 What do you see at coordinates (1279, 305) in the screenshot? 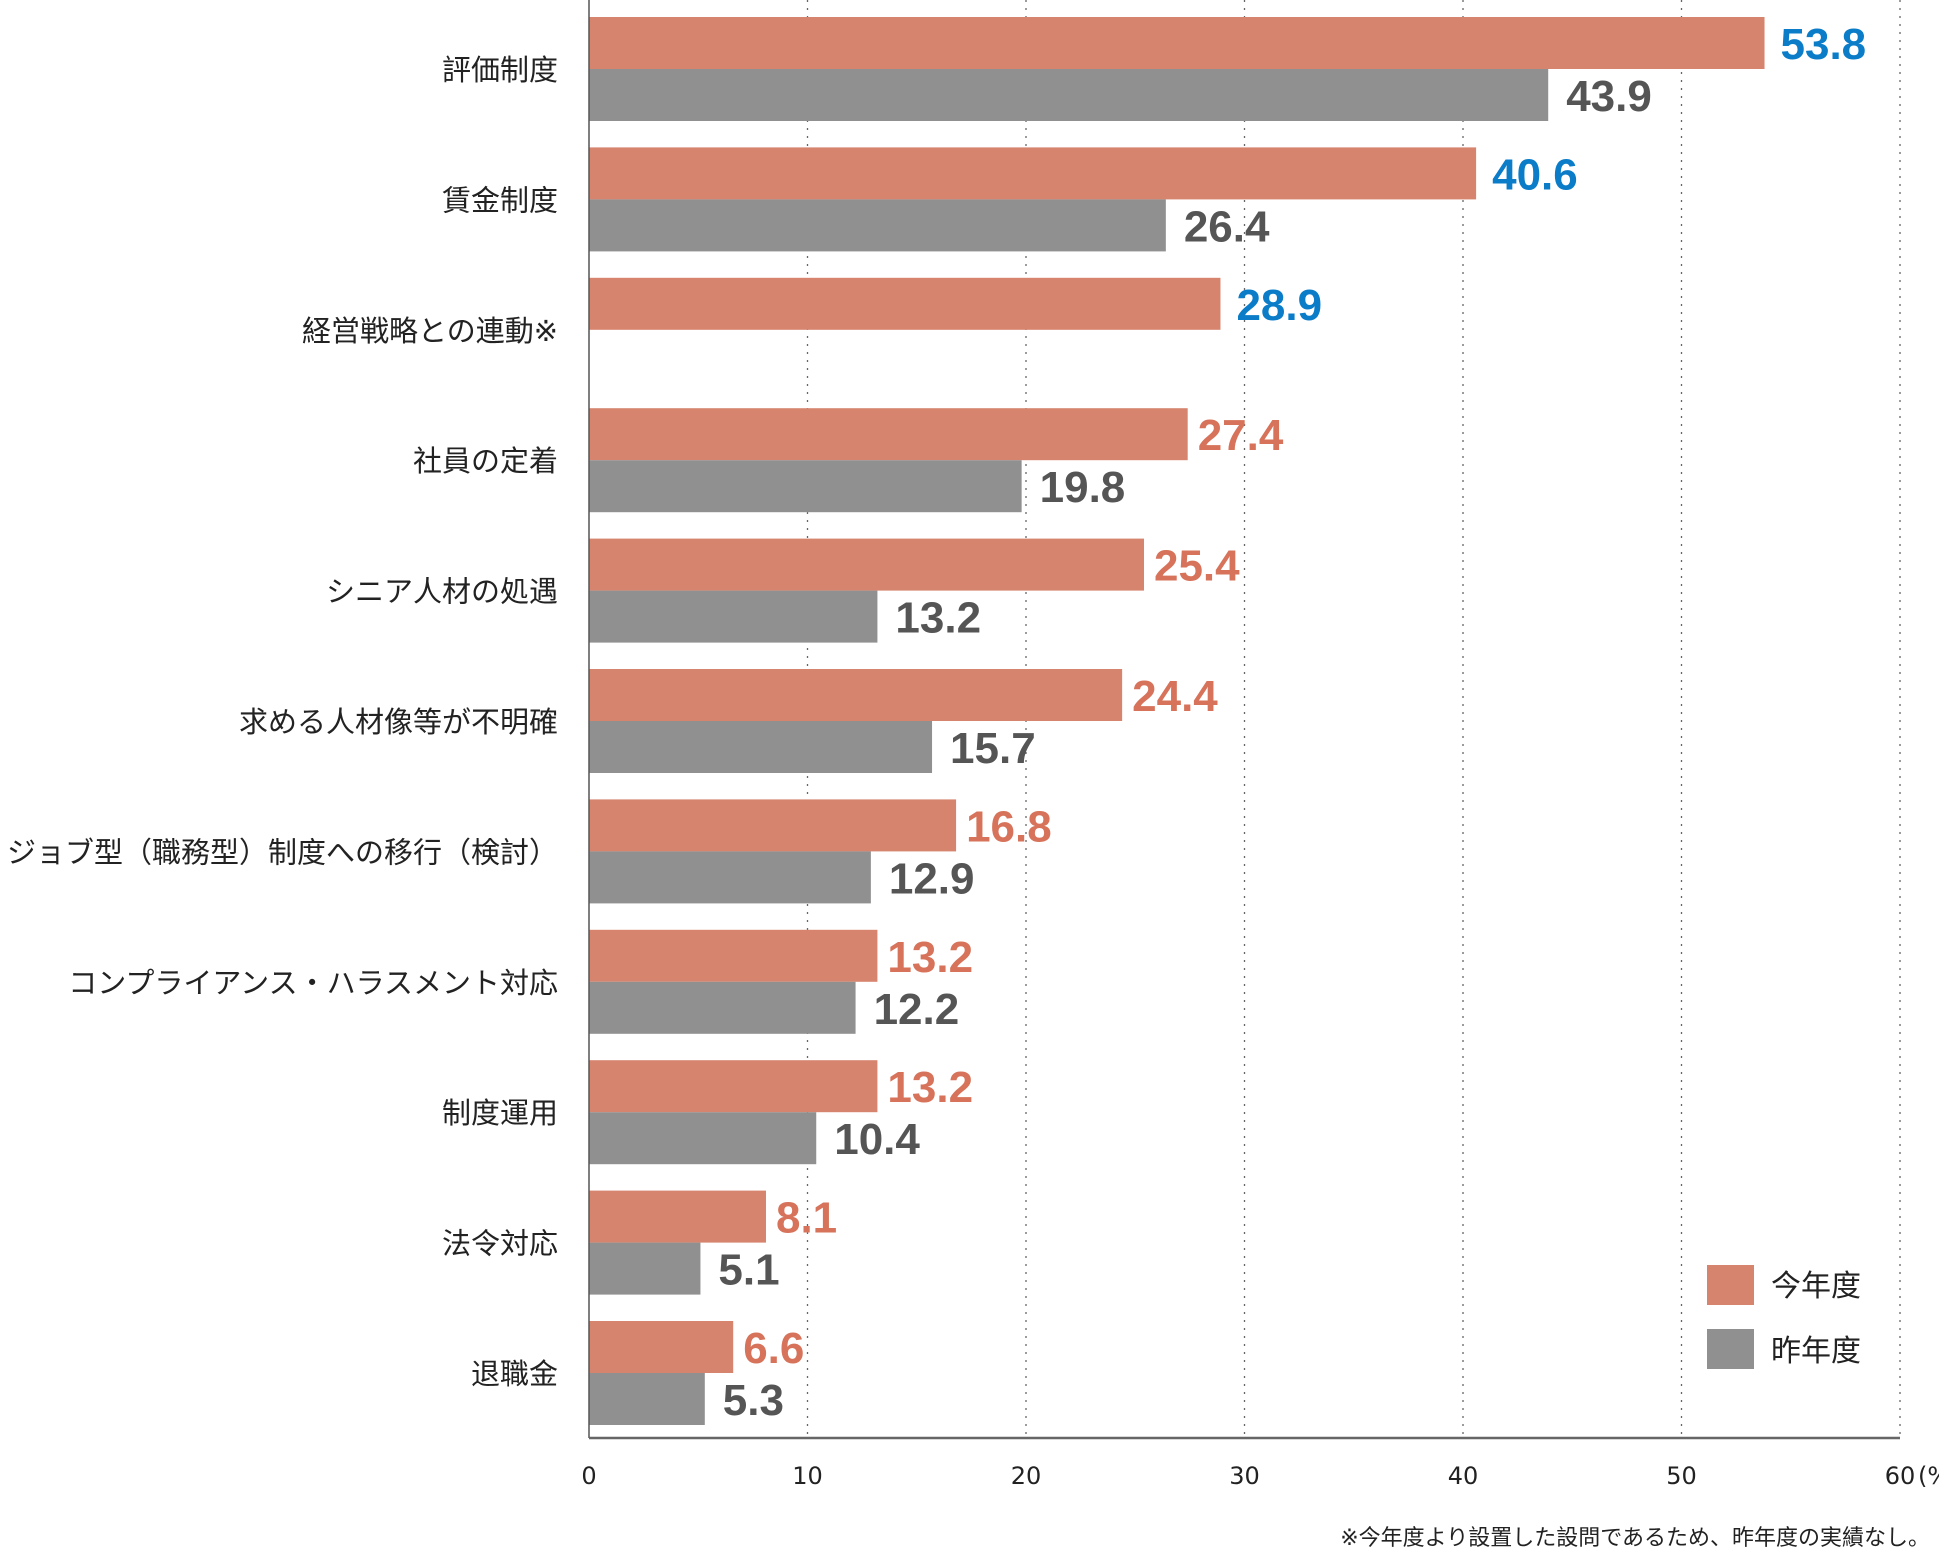
I see `data-label-this-year: 28.9` at bounding box center [1279, 305].